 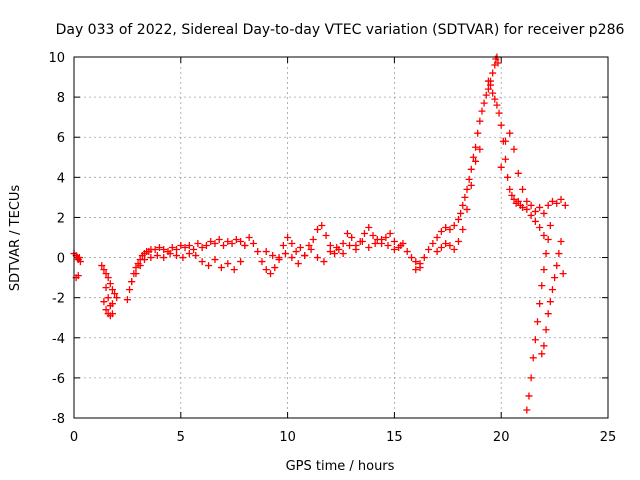 What do you see at coordinates (181, 437) in the screenshot?
I see `x-tick-label: 5` at bounding box center [181, 437].